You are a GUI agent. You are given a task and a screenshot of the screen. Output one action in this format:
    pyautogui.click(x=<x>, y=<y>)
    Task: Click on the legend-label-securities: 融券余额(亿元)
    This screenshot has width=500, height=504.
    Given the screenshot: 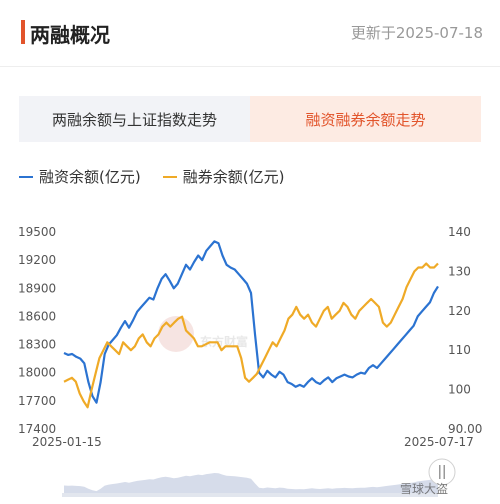 What is the action you would take?
    pyautogui.click(x=233, y=177)
    